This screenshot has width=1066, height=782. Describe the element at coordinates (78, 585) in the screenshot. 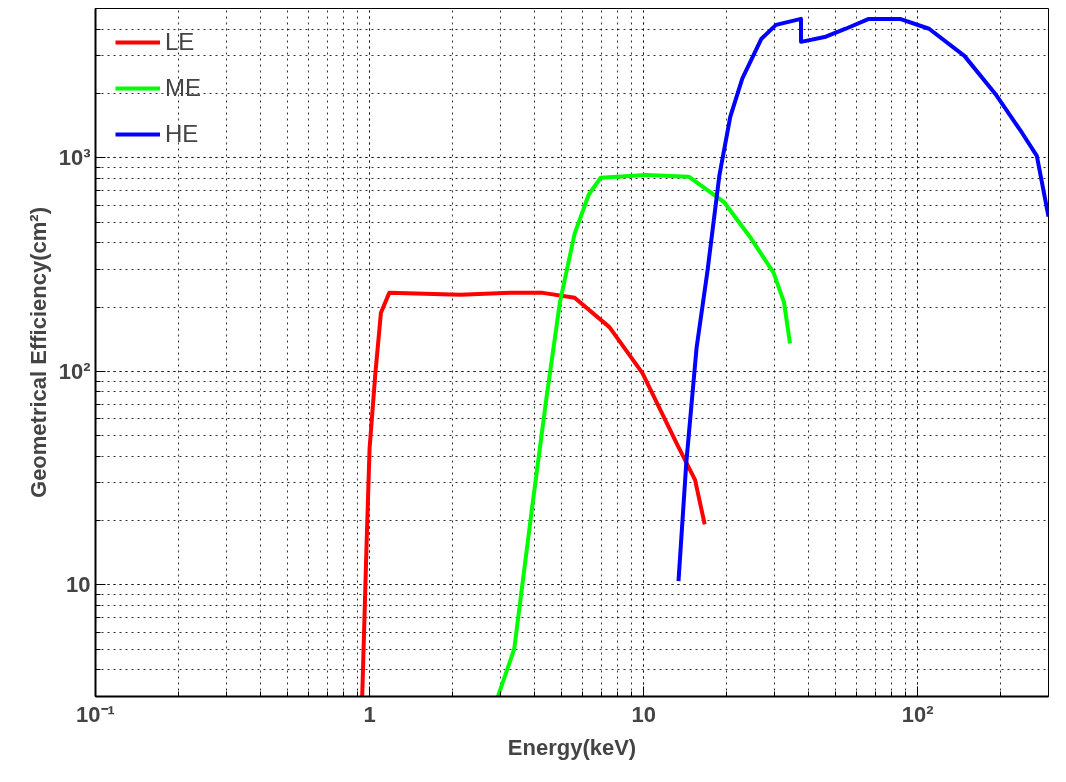

I see `y-tick-label: 10` at that location.